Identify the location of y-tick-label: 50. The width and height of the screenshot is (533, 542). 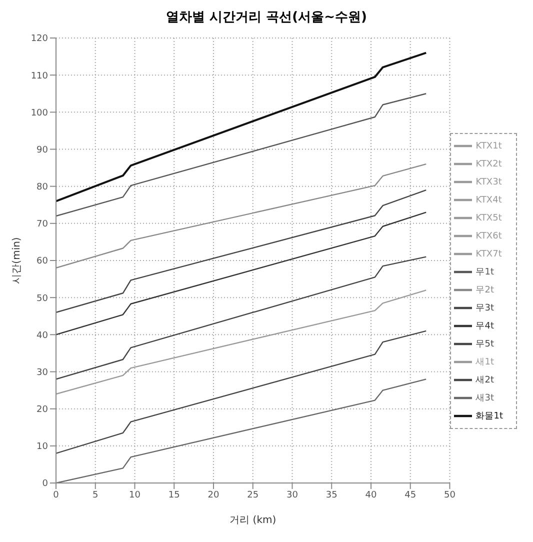
(42, 299).